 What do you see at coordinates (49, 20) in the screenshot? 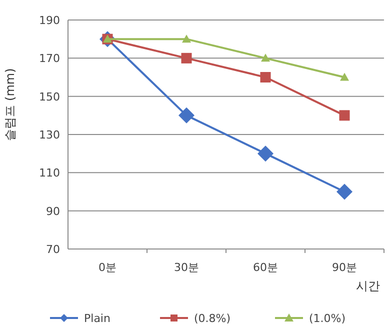
I see `y-tick-label: 190` at bounding box center [49, 20].